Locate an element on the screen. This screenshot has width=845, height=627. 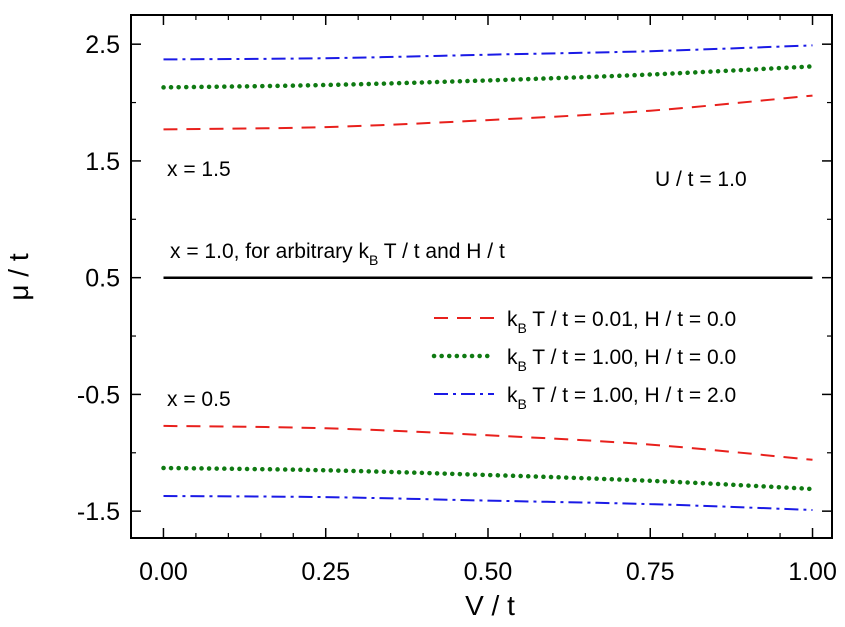
annotation-x05: x = 0.5 is located at coordinates (199, 399).